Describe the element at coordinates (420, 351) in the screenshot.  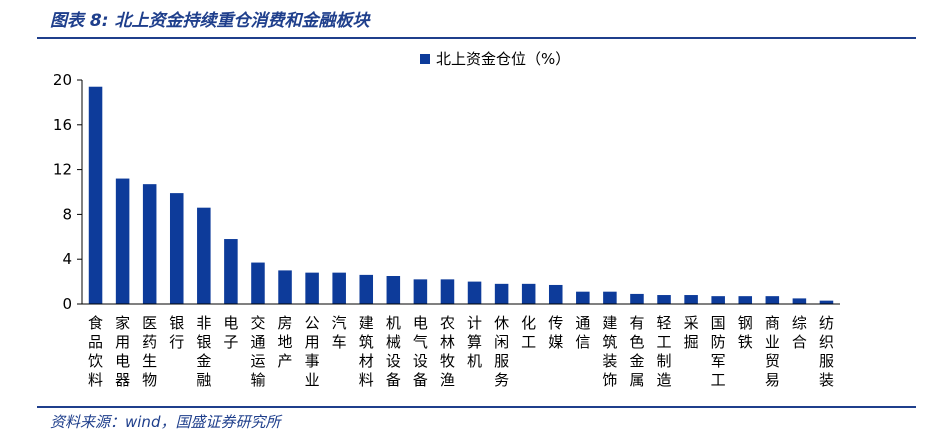
I see `category-label: 电气设备` at that location.